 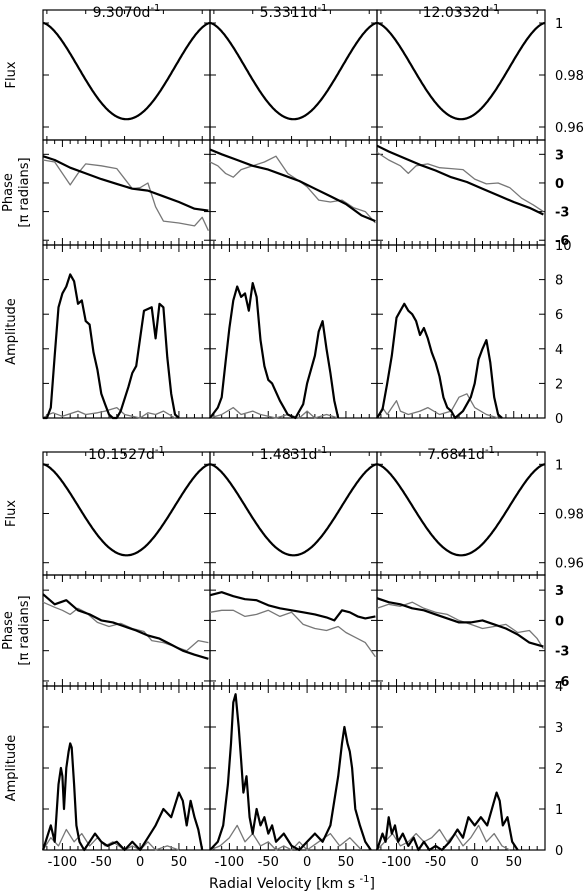 I want to click on panel-frequency-title: 10.1527d-1, so click(x=126, y=454).